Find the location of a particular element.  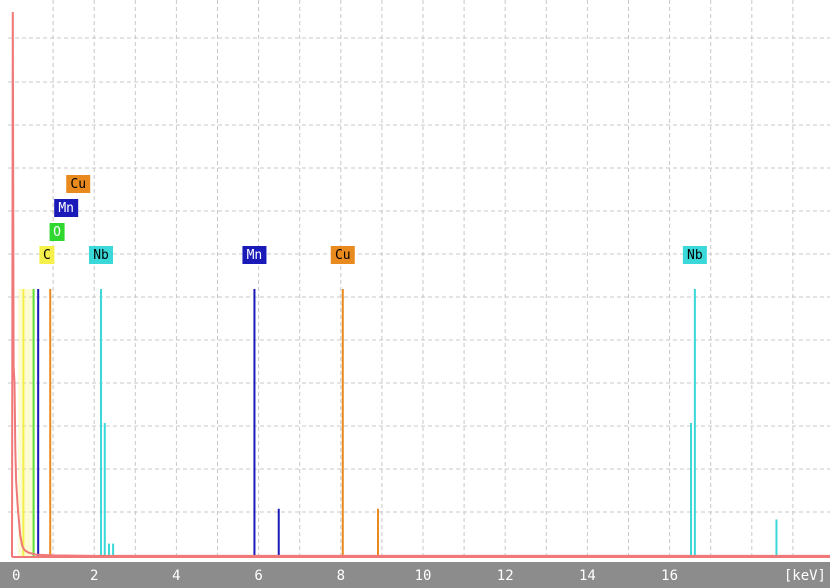

x-tick-label: 2 is located at coordinates (94, 576).